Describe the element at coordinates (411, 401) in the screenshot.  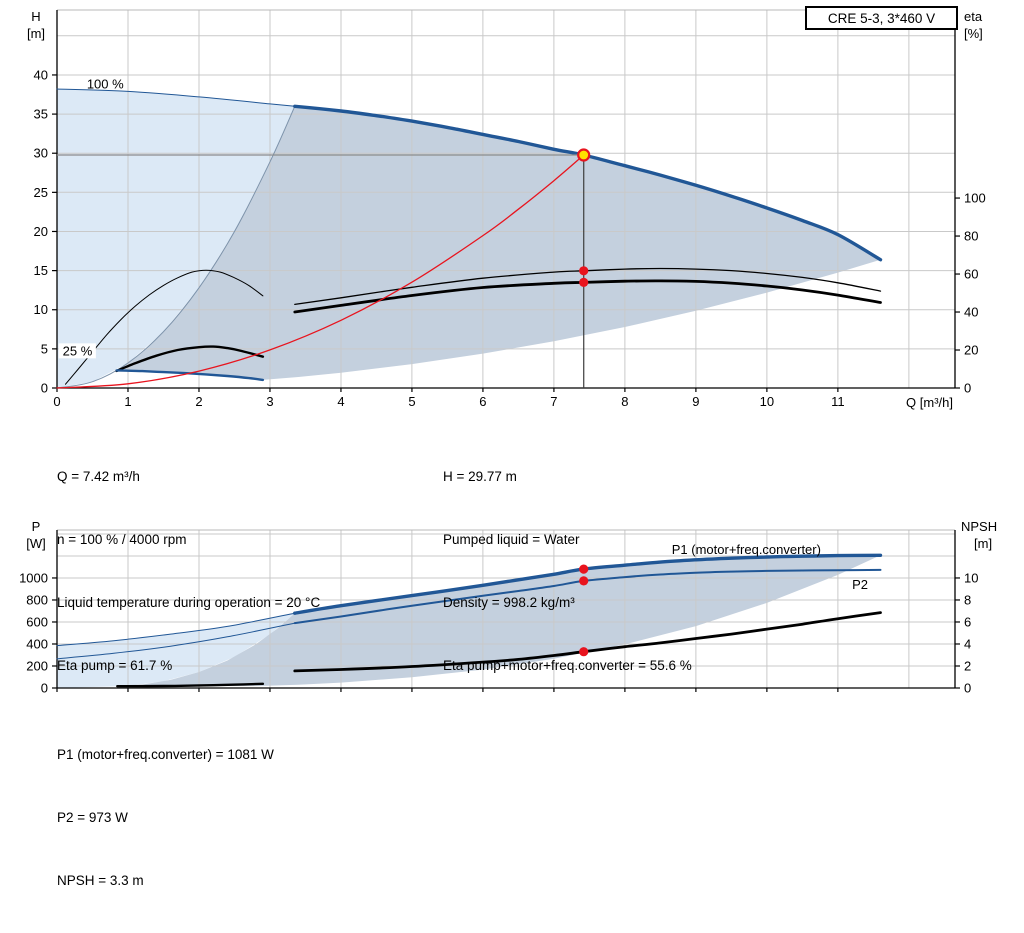
I see `tick-label-x: 5` at that location.